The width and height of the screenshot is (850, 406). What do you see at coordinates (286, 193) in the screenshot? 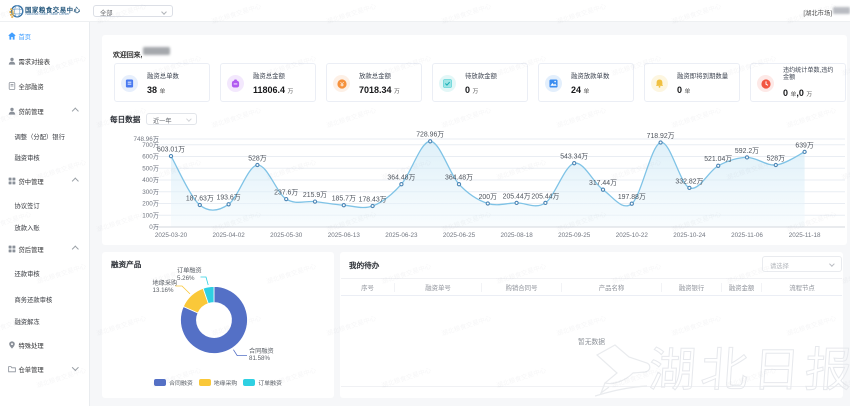
I see `svg-text: 237.6万` at bounding box center [286, 193].